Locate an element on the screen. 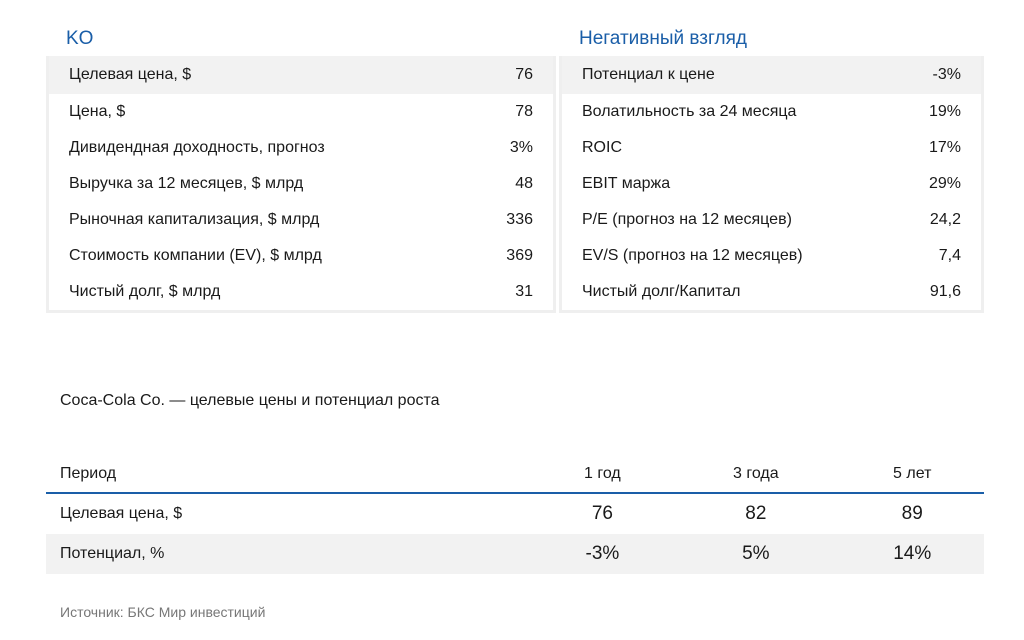 The image size is (1024, 640). table-cell: -3% is located at coordinates (602, 554).